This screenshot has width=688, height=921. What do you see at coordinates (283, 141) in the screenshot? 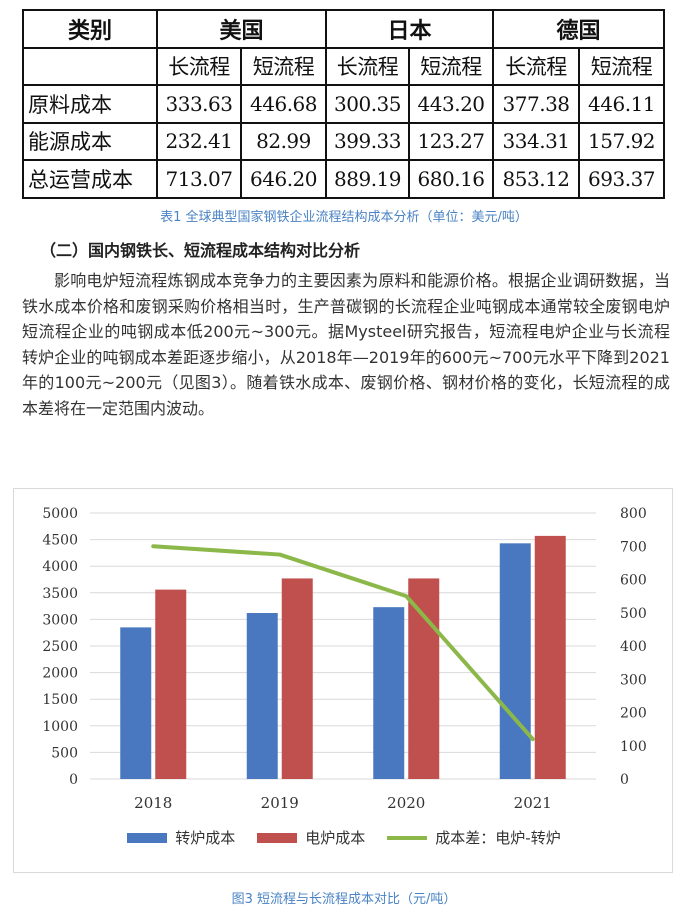
I see `table-cell: 82.99` at bounding box center [283, 141].